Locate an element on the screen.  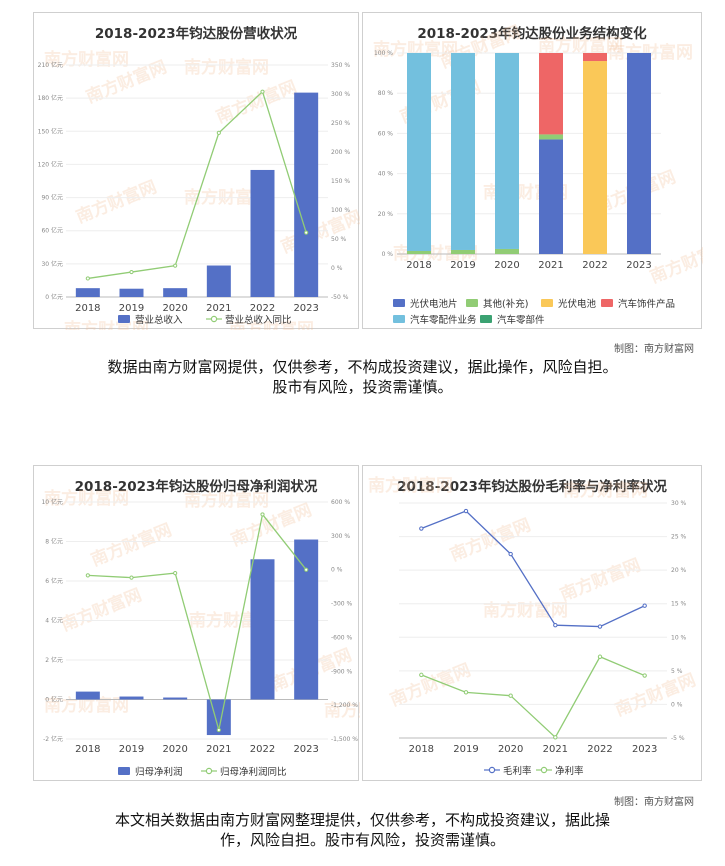
tick-label: 8 亿元 is located at coordinates (54, 542).